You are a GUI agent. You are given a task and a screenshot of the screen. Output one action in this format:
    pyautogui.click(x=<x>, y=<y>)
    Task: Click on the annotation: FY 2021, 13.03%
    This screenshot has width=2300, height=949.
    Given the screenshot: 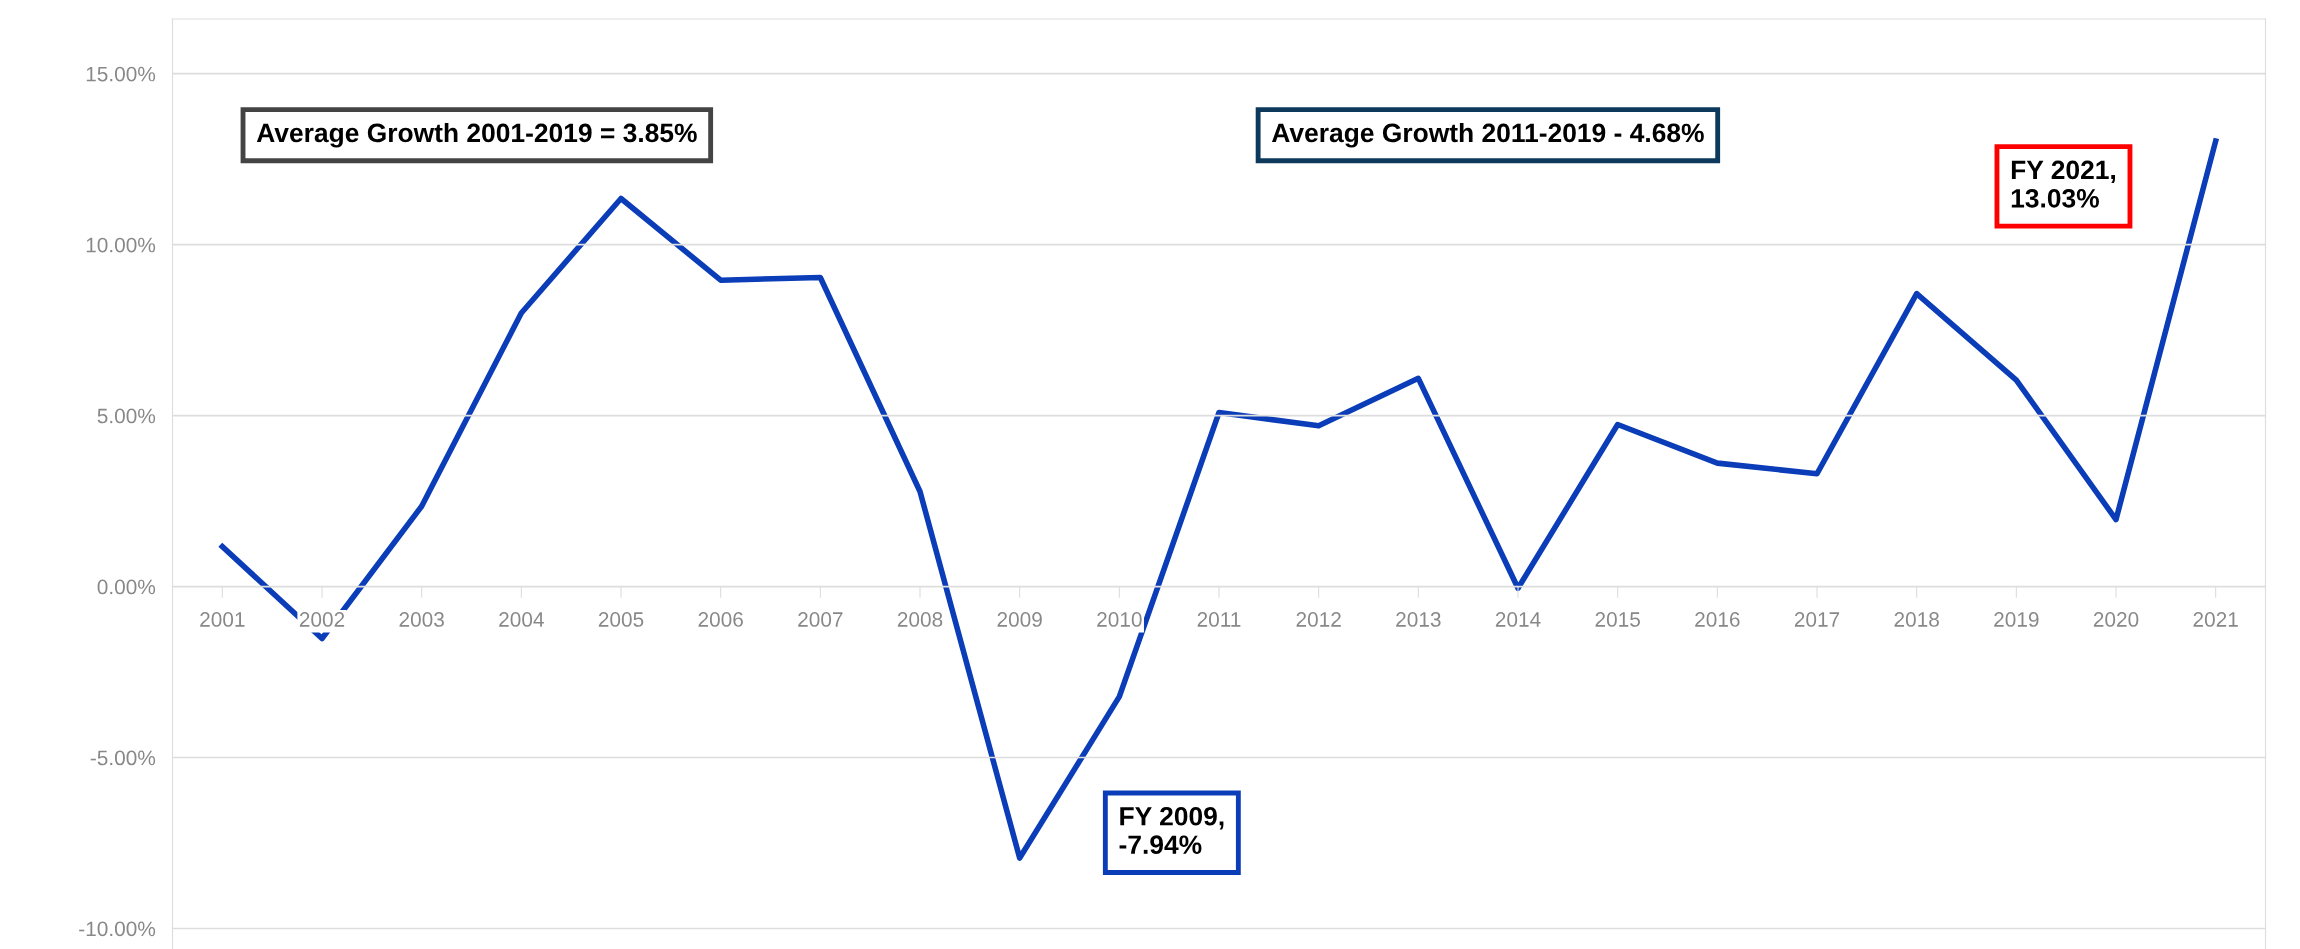 What is the action you would take?
    pyautogui.click(x=2063, y=184)
    